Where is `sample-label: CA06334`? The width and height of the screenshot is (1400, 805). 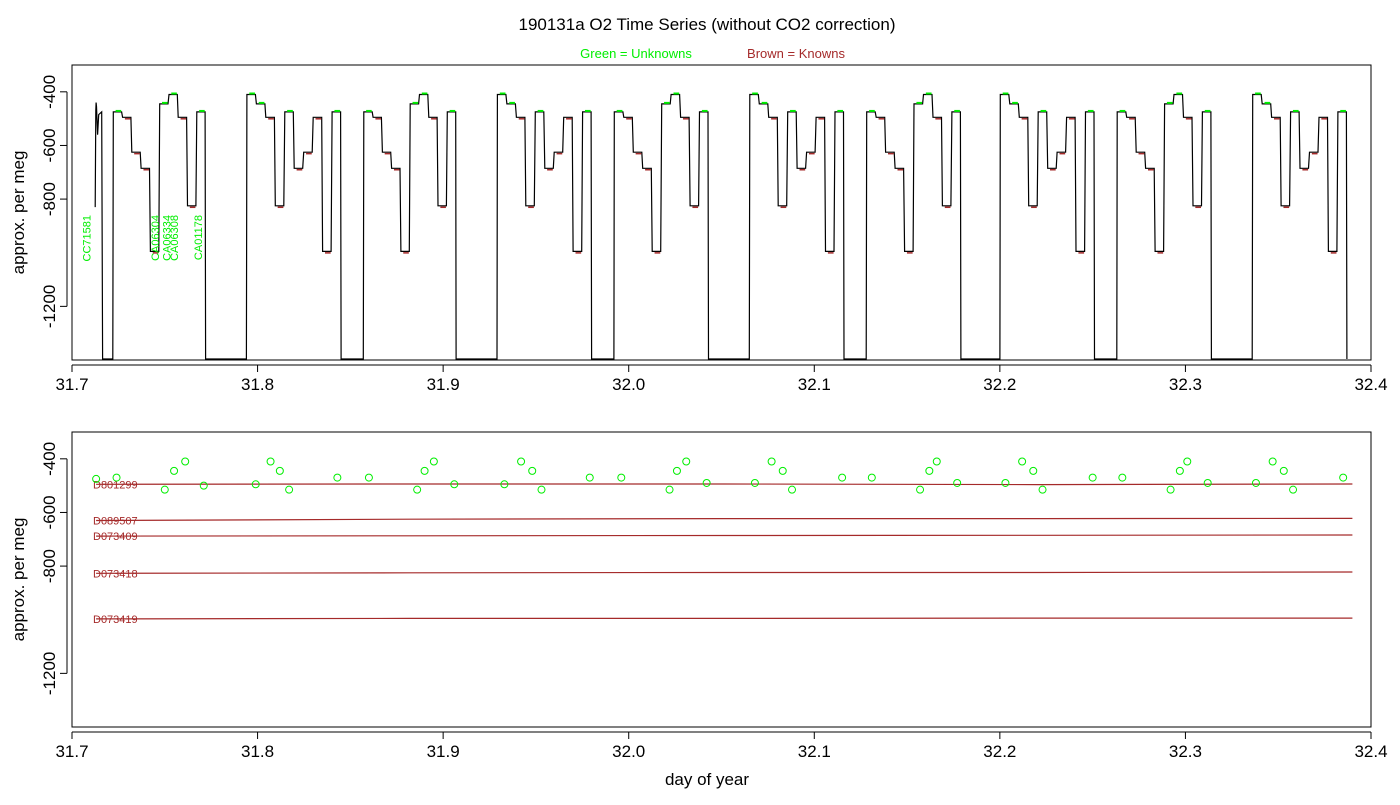
sample-label: CA06334 is located at coordinates (167, 238).